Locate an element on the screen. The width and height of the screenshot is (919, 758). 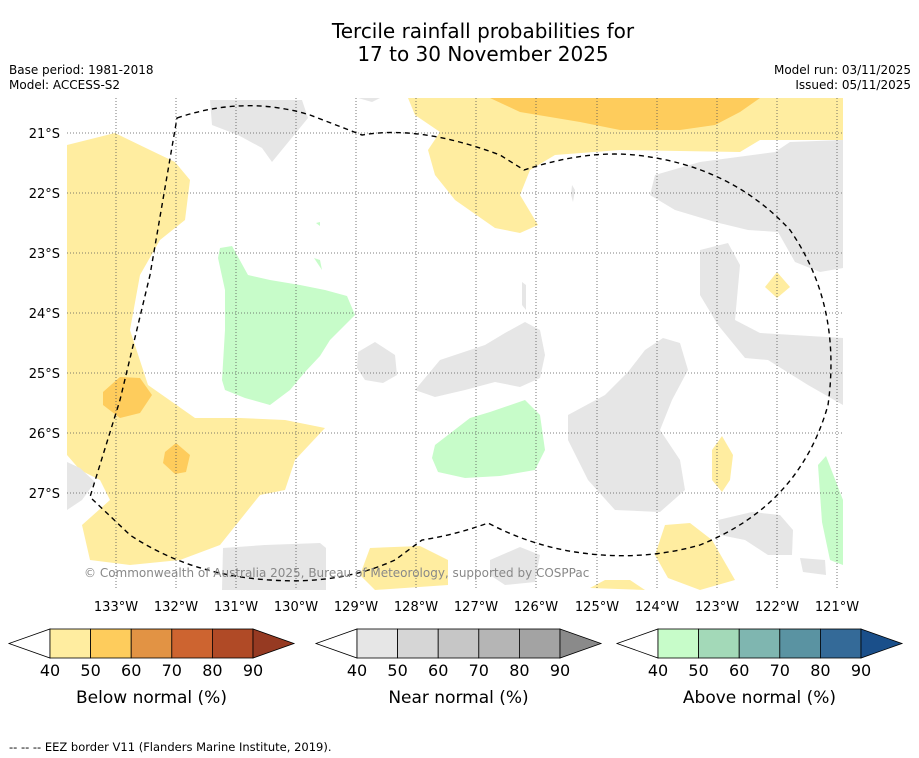
below-normal-region-southwest is located at coordinates (404, 568).